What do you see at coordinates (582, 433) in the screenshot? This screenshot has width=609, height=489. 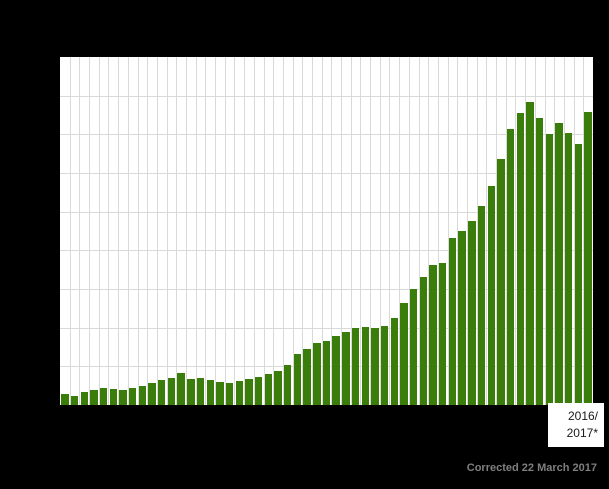 I see `callout-line-2: 2017*` at bounding box center [582, 433].